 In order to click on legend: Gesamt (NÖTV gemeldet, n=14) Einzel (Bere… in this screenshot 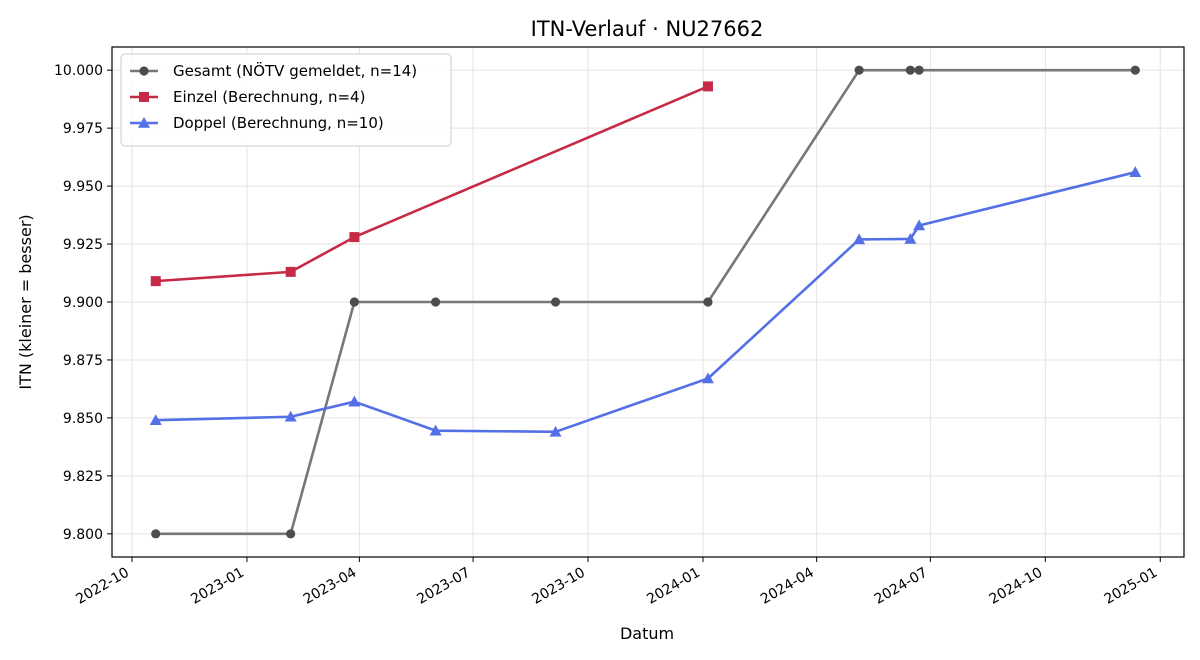, I will do `click(286, 100)`.